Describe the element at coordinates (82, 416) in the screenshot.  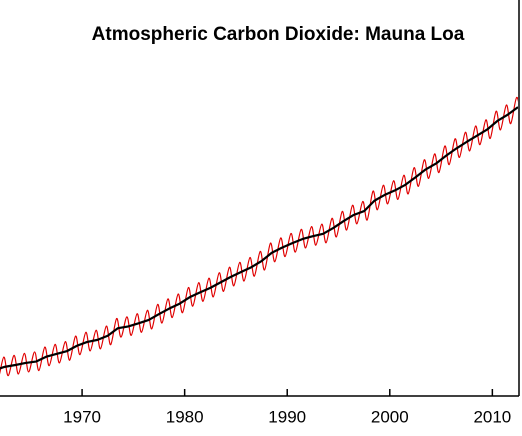
I see `x-tick-label: 1970` at that location.